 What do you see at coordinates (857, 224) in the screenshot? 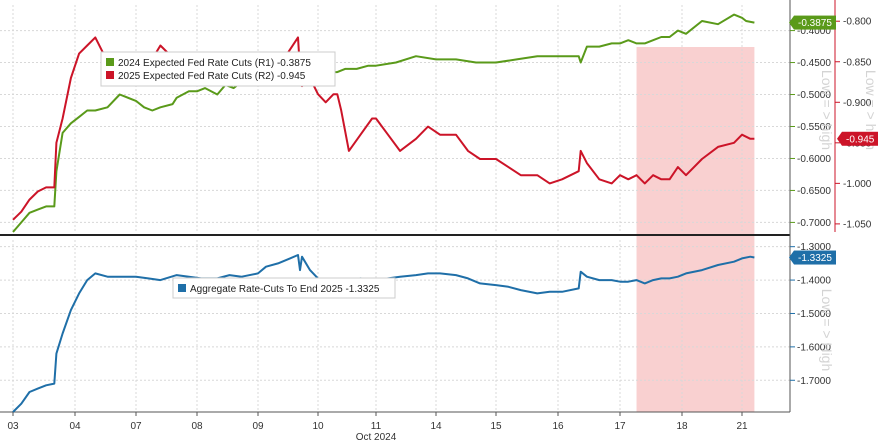
I see `tick-label: -1.050` at bounding box center [857, 224].